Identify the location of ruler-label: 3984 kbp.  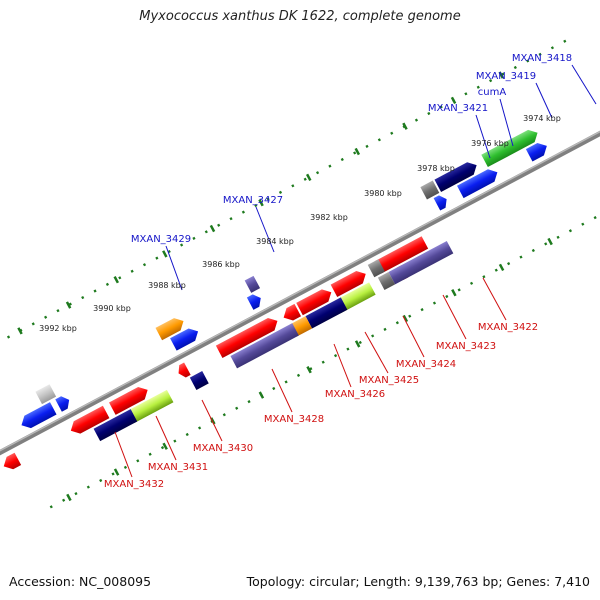
(275, 241).